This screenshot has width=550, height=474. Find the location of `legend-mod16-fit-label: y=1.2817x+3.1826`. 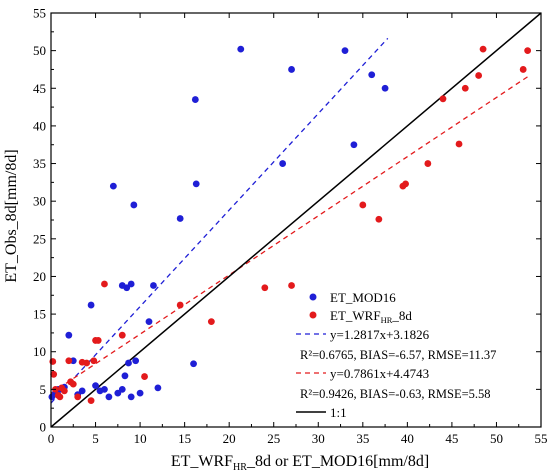

legend-mod16-fit-label: y=1.2817x+3.1826 is located at coordinates (380, 334).